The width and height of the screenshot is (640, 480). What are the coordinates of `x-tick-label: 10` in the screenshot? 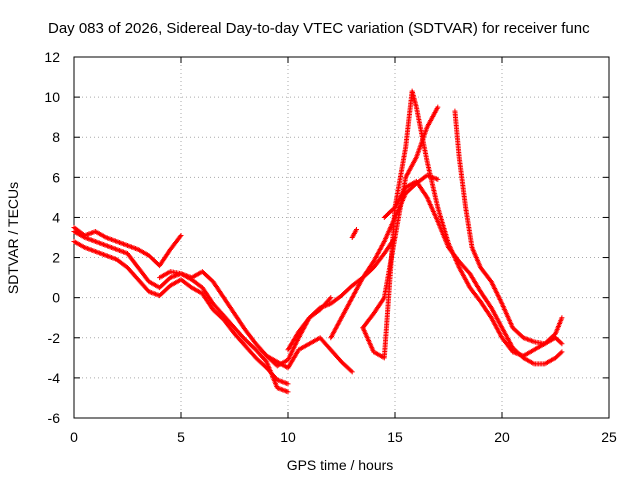 It's located at (288, 437).